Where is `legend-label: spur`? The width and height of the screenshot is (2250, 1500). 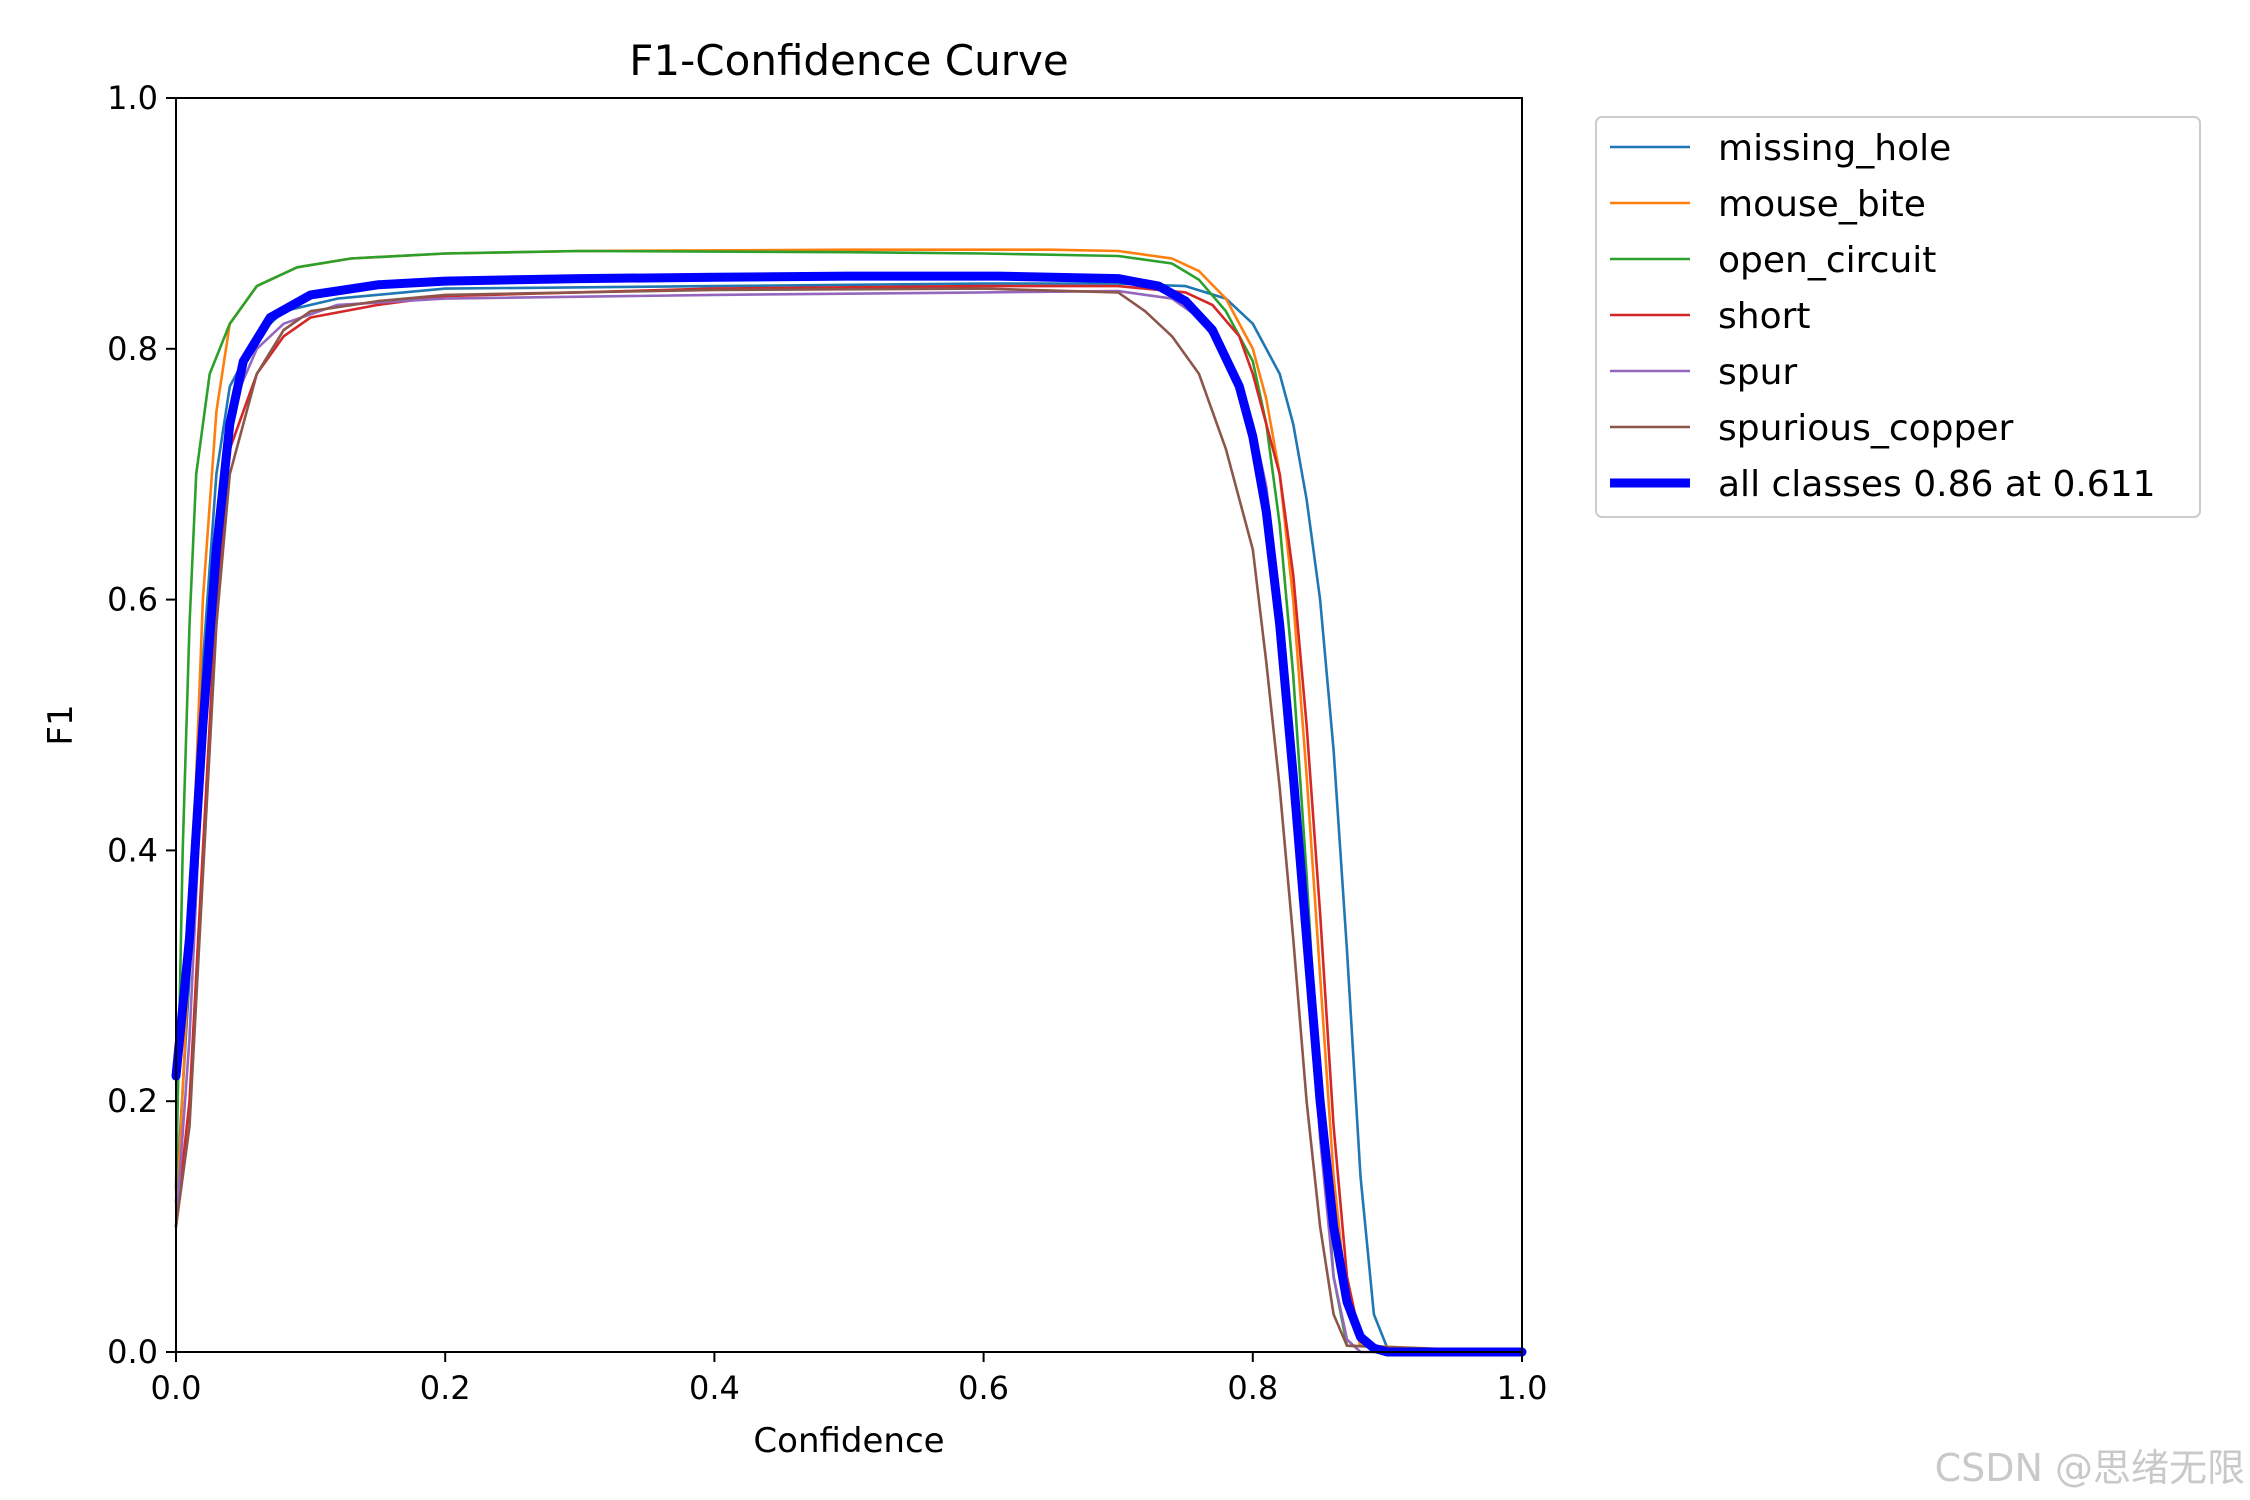
legend-label: spur is located at coordinates (1757, 372).